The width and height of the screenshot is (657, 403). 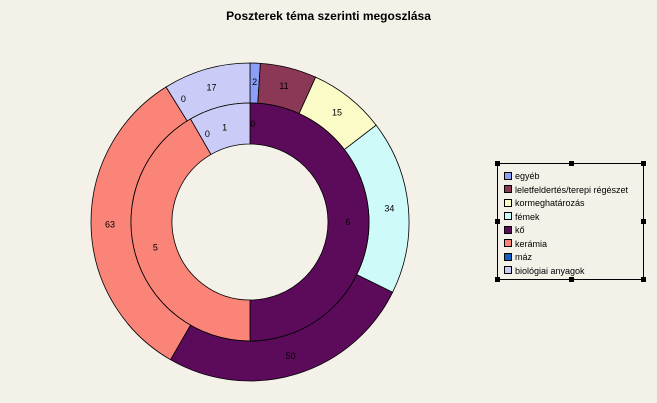 I want to click on resize-handle-right, so click(x=643, y=221).